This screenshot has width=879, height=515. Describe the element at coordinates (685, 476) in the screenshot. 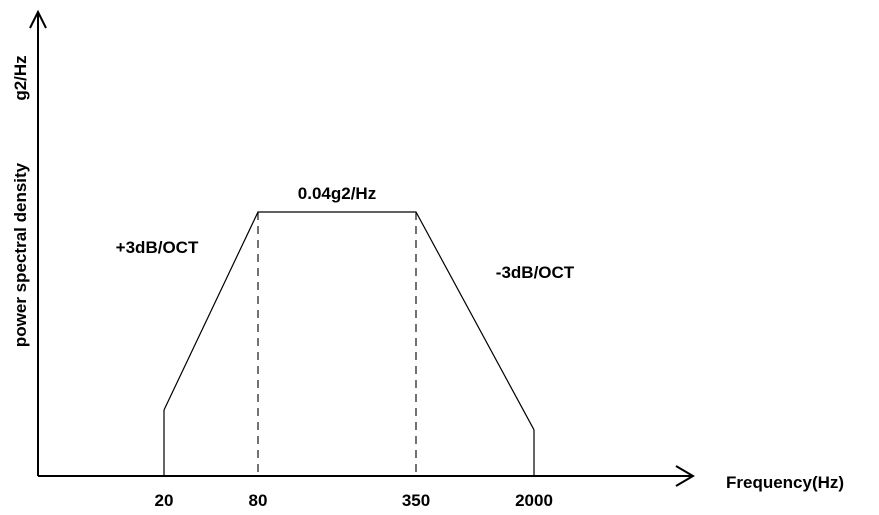

I see `x-axis-arrowhead` at that location.